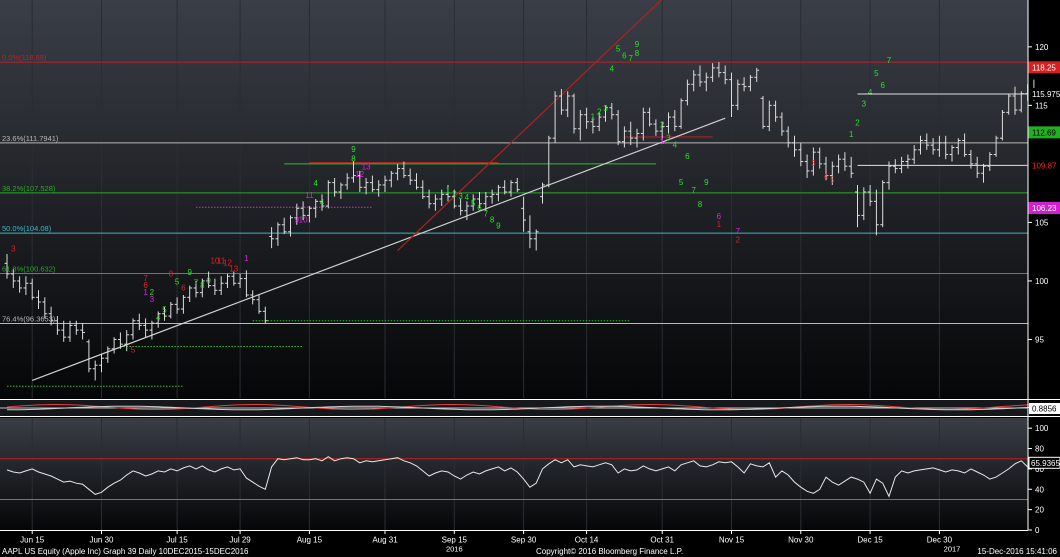 The image size is (1060, 557). What do you see at coordinates (1039, 469) in the screenshot?
I see `rsi-y-tick-label: 60` at bounding box center [1039, 469].